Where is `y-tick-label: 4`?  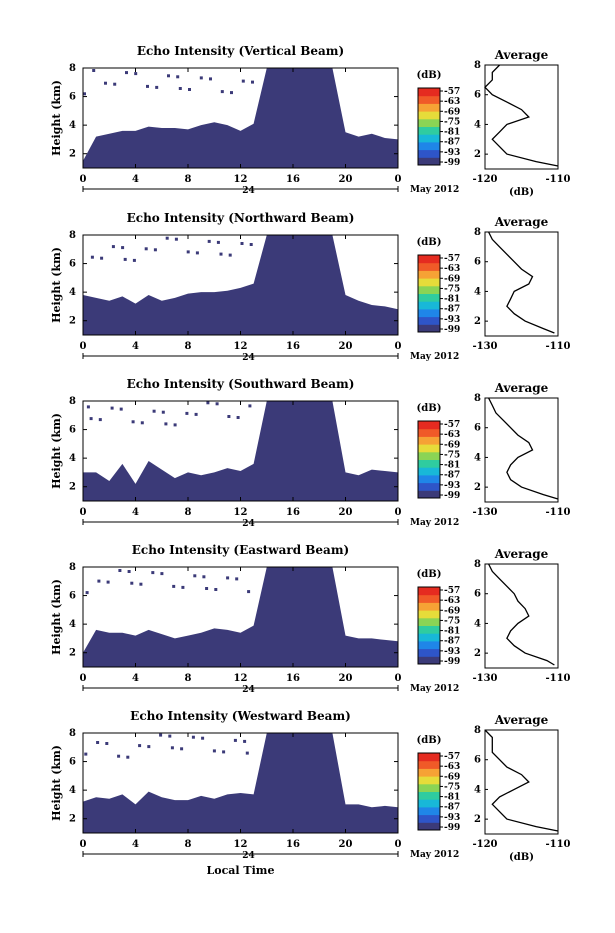 y-tick-label: 4 is located at coordinates (72, 125).